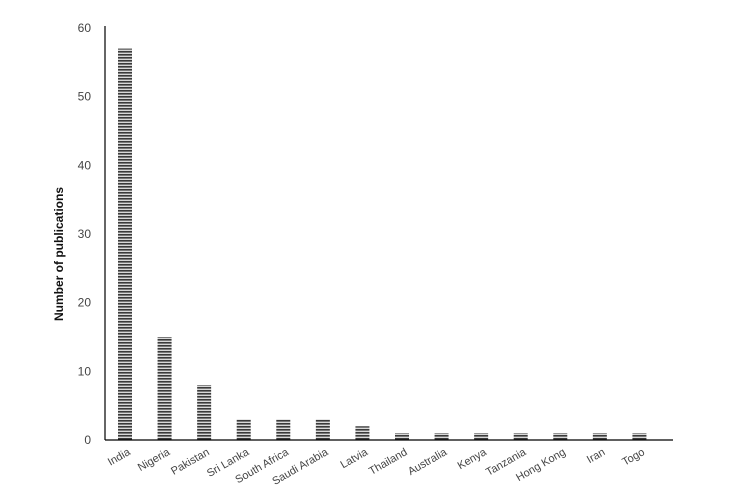  Describe the element at coordinates (596, 456) in the screenshot. I see `x-category-label: Iran` at that location.